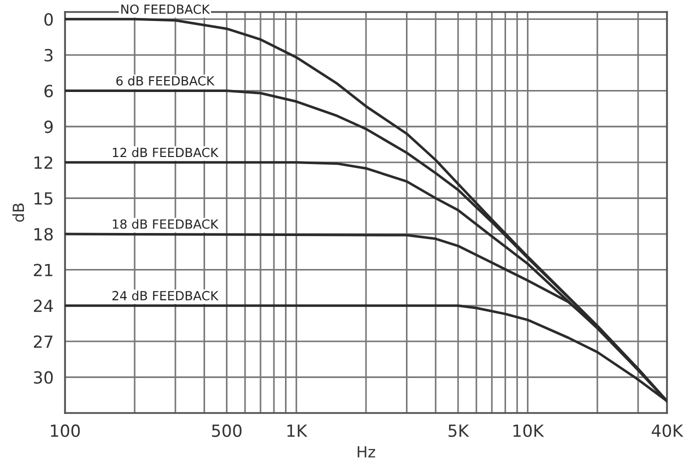 Image resolution: width=689 pixels, height=468 pixels. Describe the element at coordinates (43, 377) in the screenshot. I see `y-tick-label: 30` at that location.